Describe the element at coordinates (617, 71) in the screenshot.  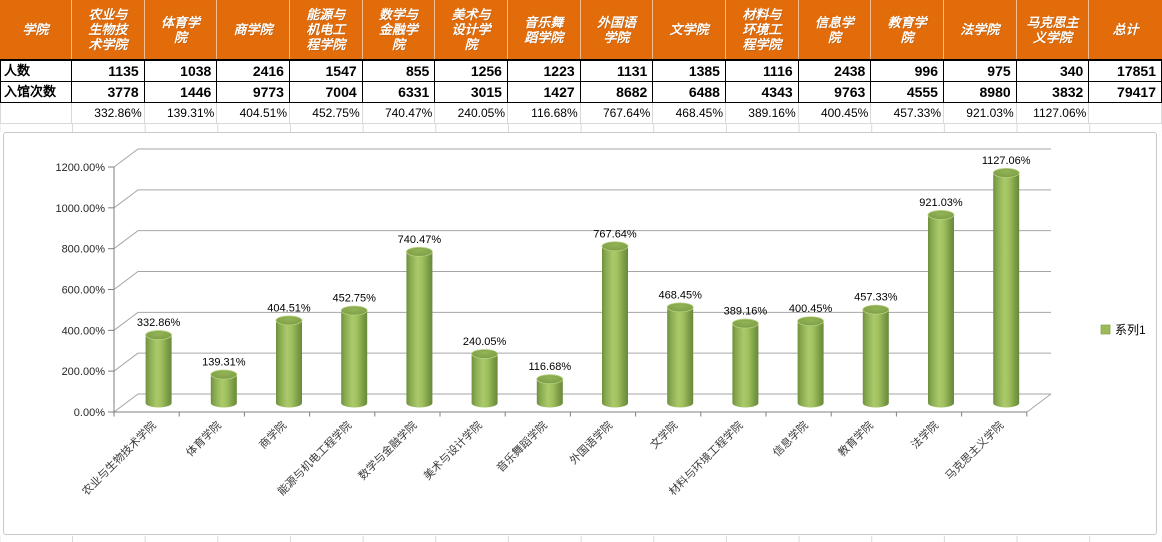
I see `renshu-cell: 1131` at that location.